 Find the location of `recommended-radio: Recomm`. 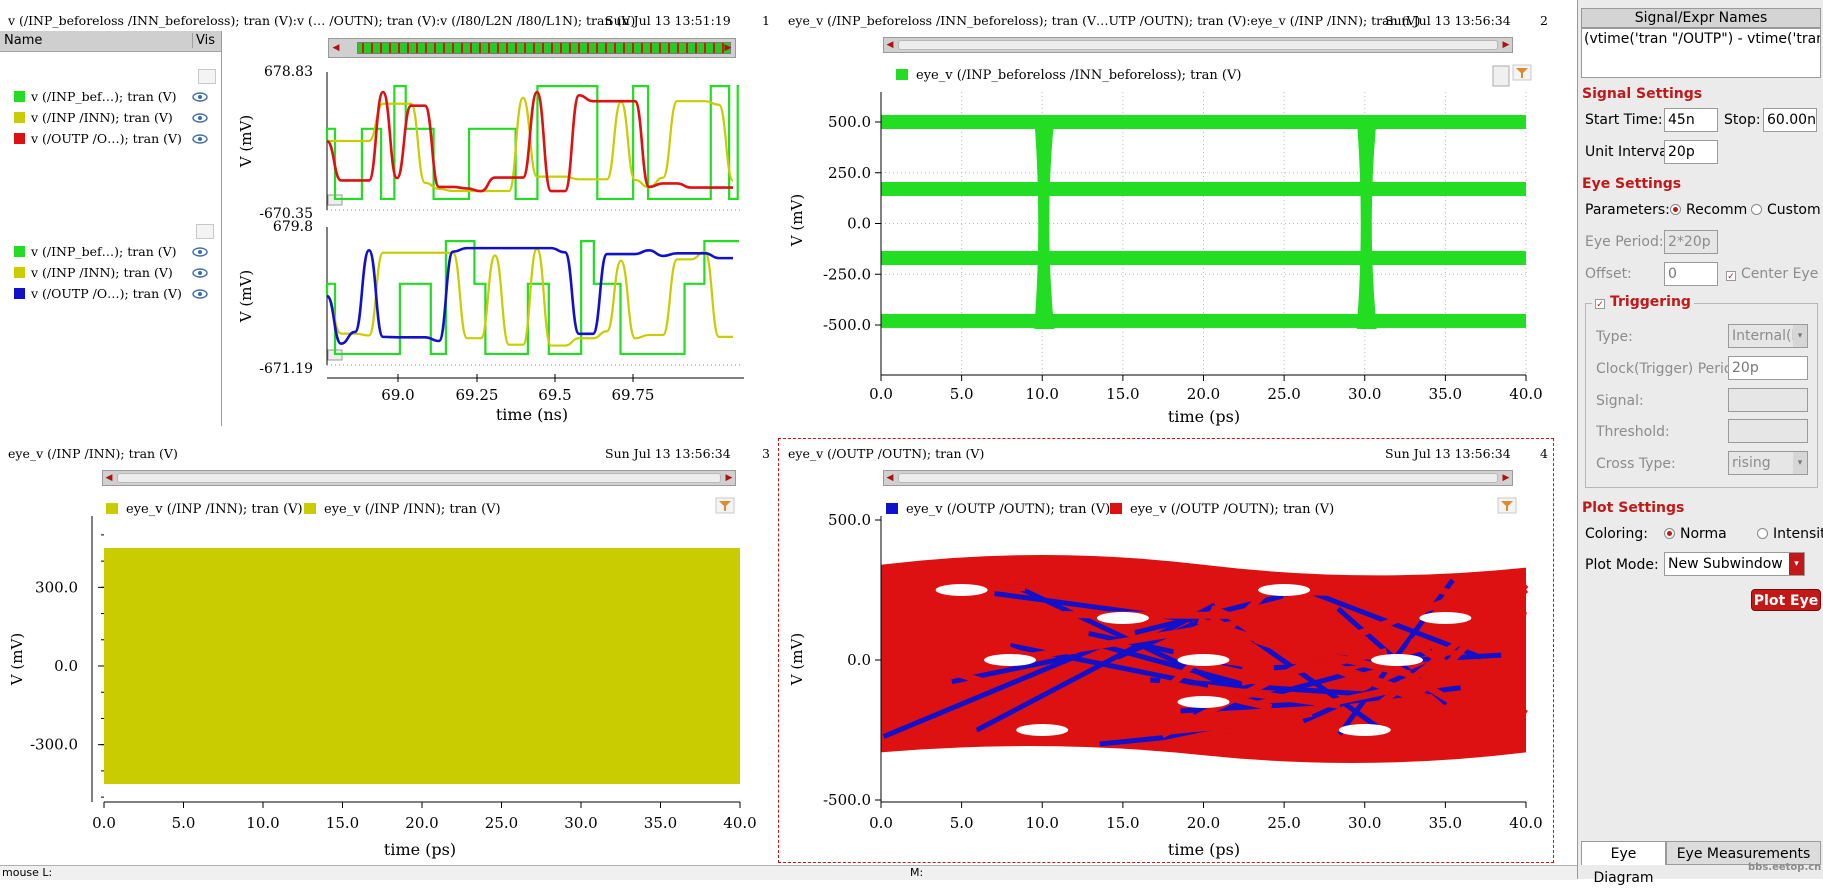

recommended-radio: Recomm is located at coordinates (1708, 210).